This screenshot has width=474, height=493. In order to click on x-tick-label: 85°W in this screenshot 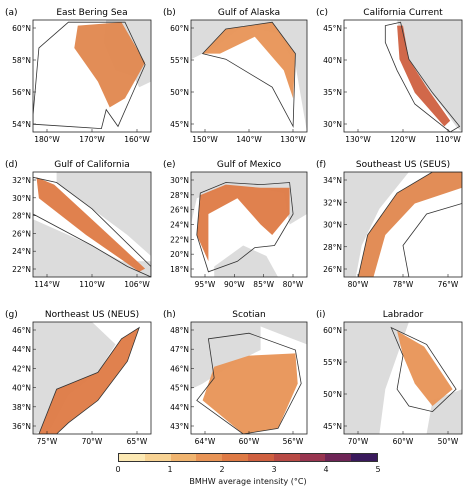, I will do `click(263, 284)`.